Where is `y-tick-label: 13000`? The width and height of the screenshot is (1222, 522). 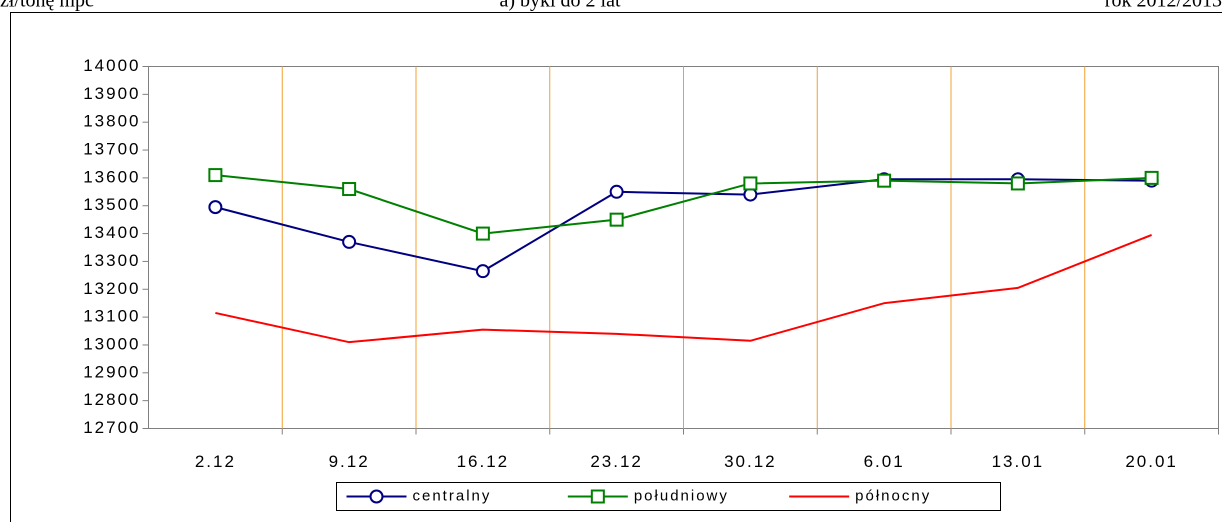 y-tick-label: 13000 is located at coordinates (111, 343).